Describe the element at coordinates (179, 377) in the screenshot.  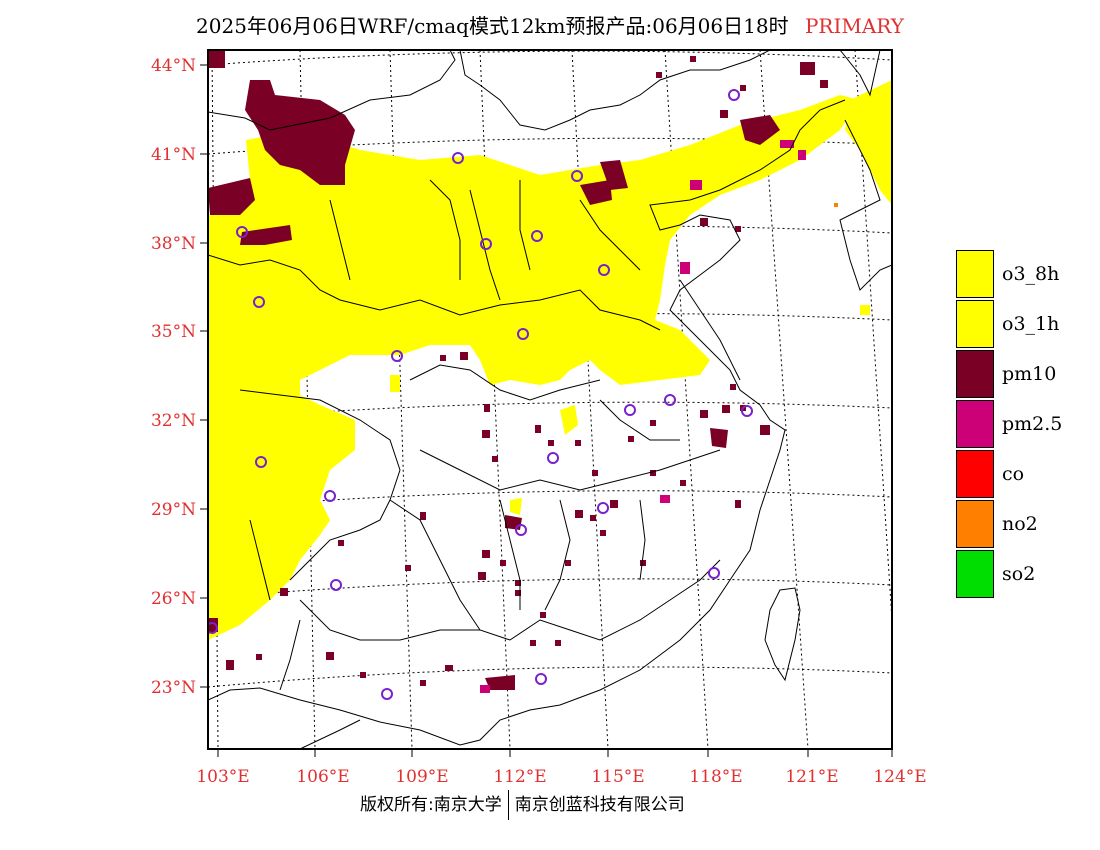
I see `lat-axis: 44°N 41°N 38°N 35°N 32°N 29°N 26°N 23°N` at that location.